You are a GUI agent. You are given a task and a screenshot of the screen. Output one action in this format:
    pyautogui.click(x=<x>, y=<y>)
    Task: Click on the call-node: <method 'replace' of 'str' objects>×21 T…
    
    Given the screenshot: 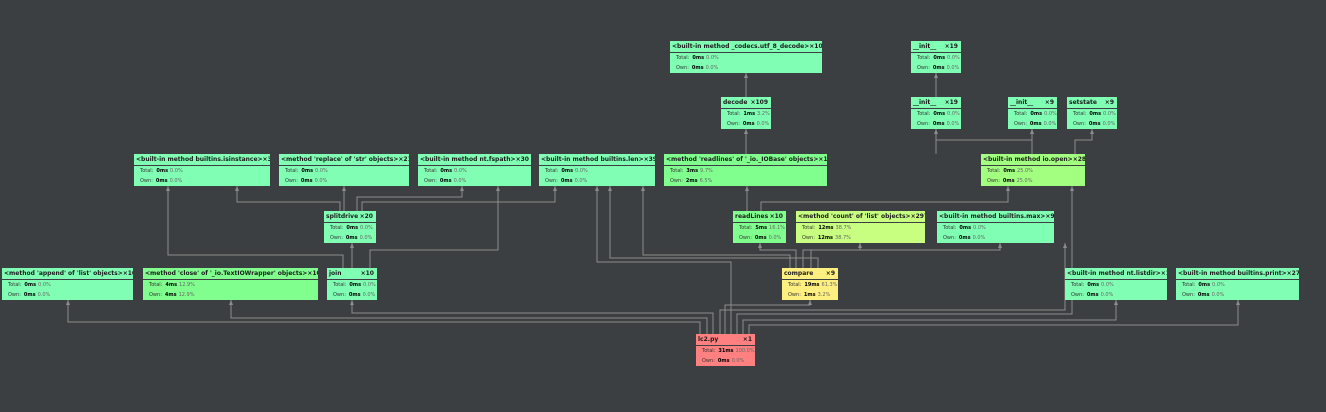 What is the action you would take?
    pyautogui.click(x=344, y=170)
    